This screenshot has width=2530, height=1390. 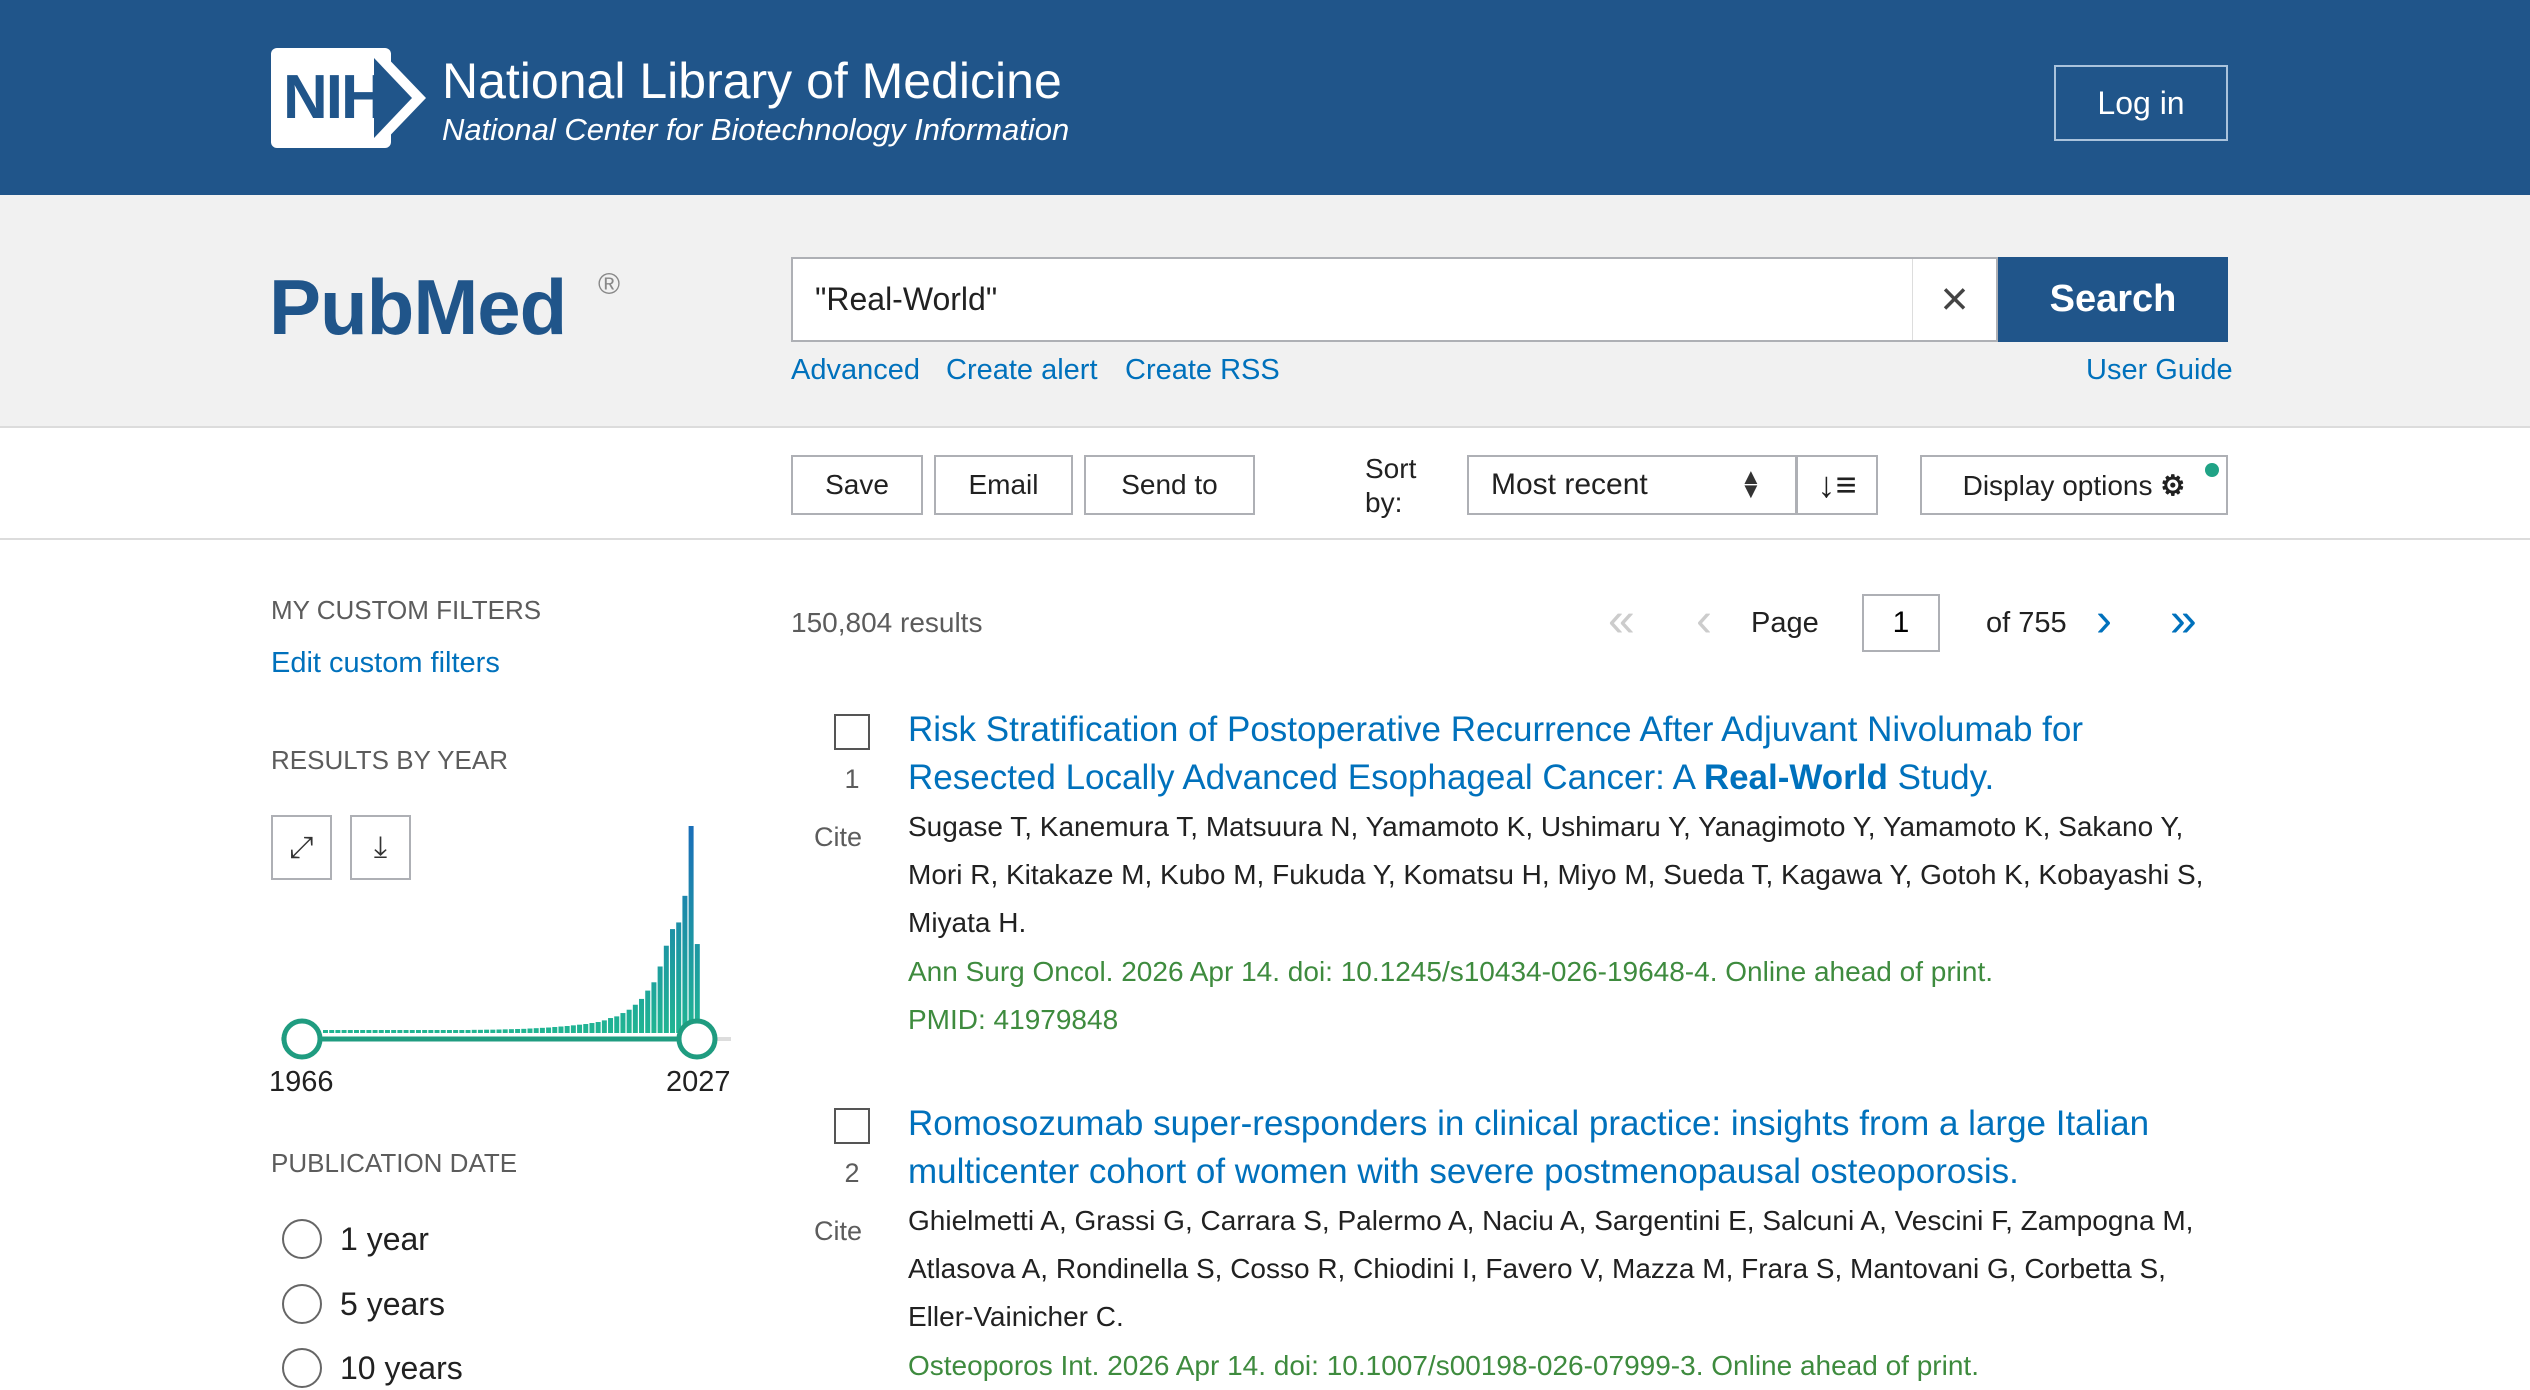 I want to click on year-bar-1992, so click(x=487, y=1031).